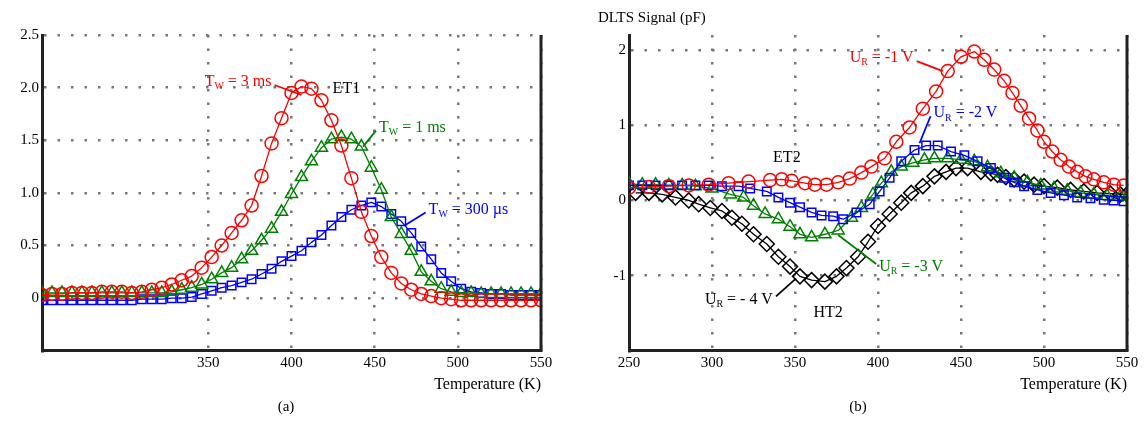 The height and width of the screenshot is (426, 1144). I want to click on y-tick-label: 2, so click(622, 48).